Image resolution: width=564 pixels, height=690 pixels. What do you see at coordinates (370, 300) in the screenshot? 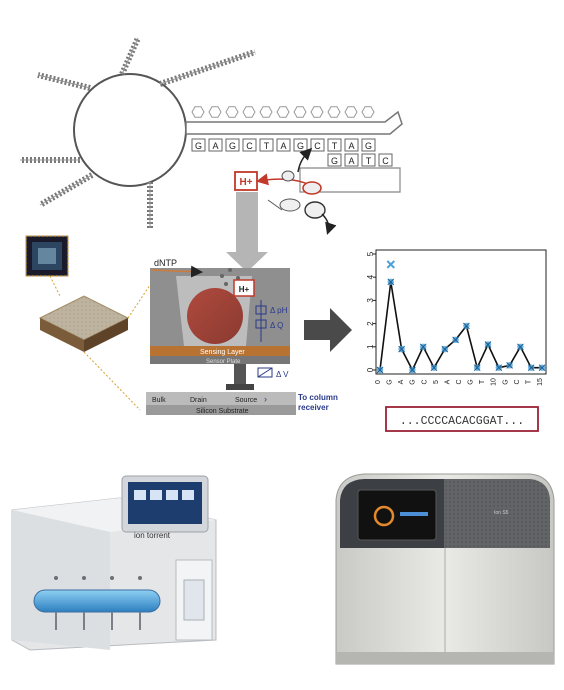
I see `y-tick-label: 3` at bounding box center [370, 300].